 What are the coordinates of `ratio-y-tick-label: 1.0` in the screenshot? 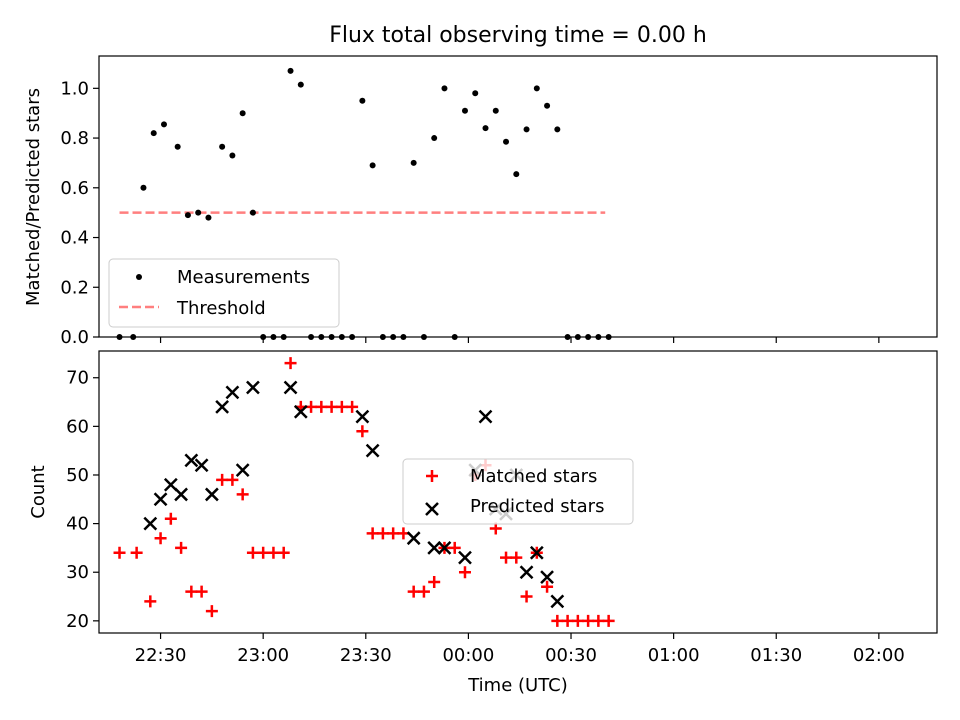 It's located at (74, 88).